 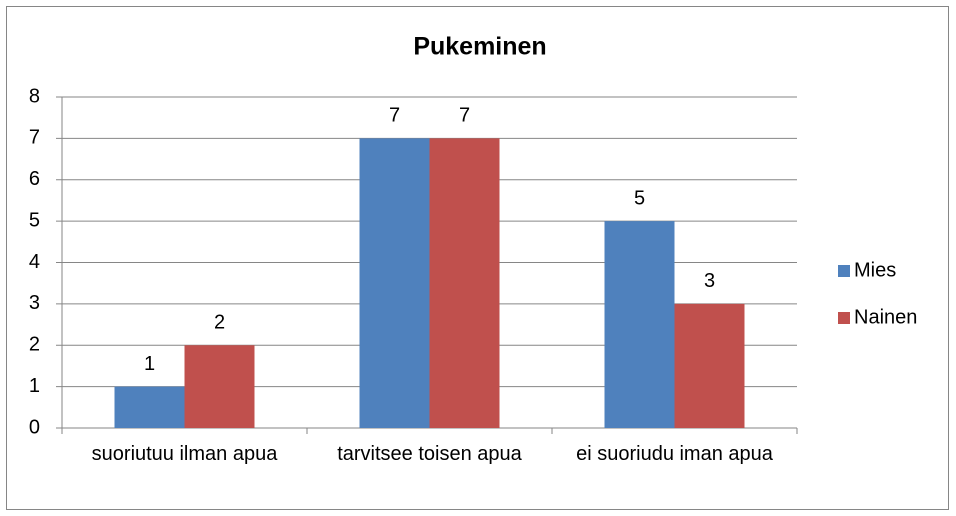 I want to click on x-tick-label: ei suoriudu iman apua, so click(x=674, y=454).